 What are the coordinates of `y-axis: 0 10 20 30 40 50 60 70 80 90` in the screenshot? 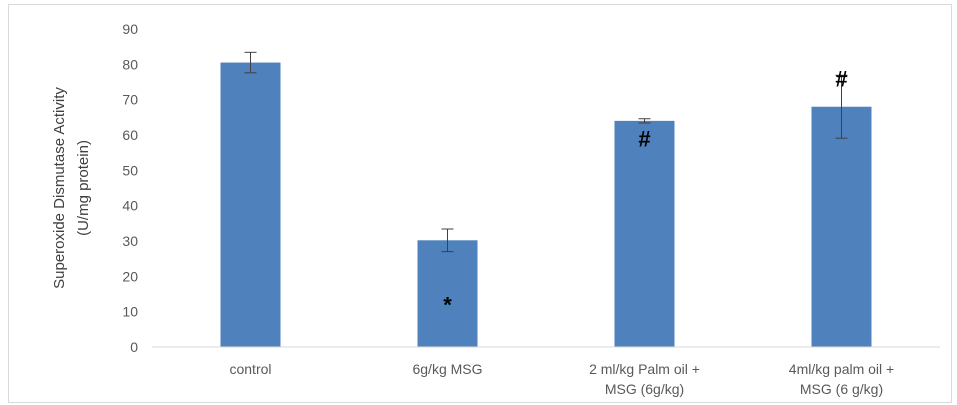 It's located at (130, 188).